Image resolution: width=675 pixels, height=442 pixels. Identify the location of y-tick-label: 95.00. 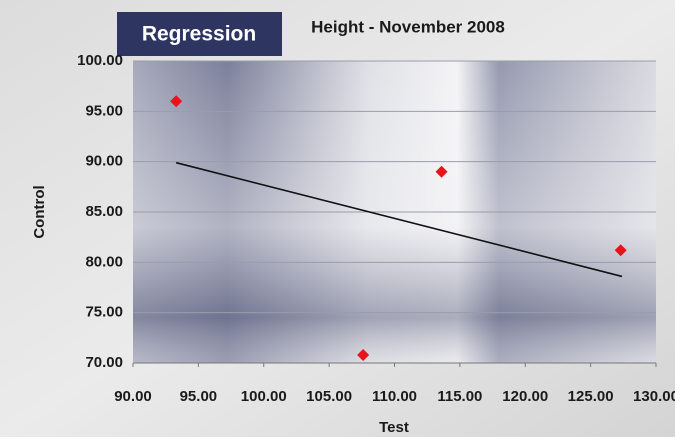
(104, 110).